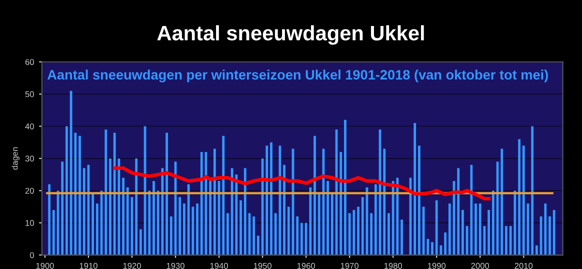  I want to click on x-tick-label: 1910, so click(89, 265).